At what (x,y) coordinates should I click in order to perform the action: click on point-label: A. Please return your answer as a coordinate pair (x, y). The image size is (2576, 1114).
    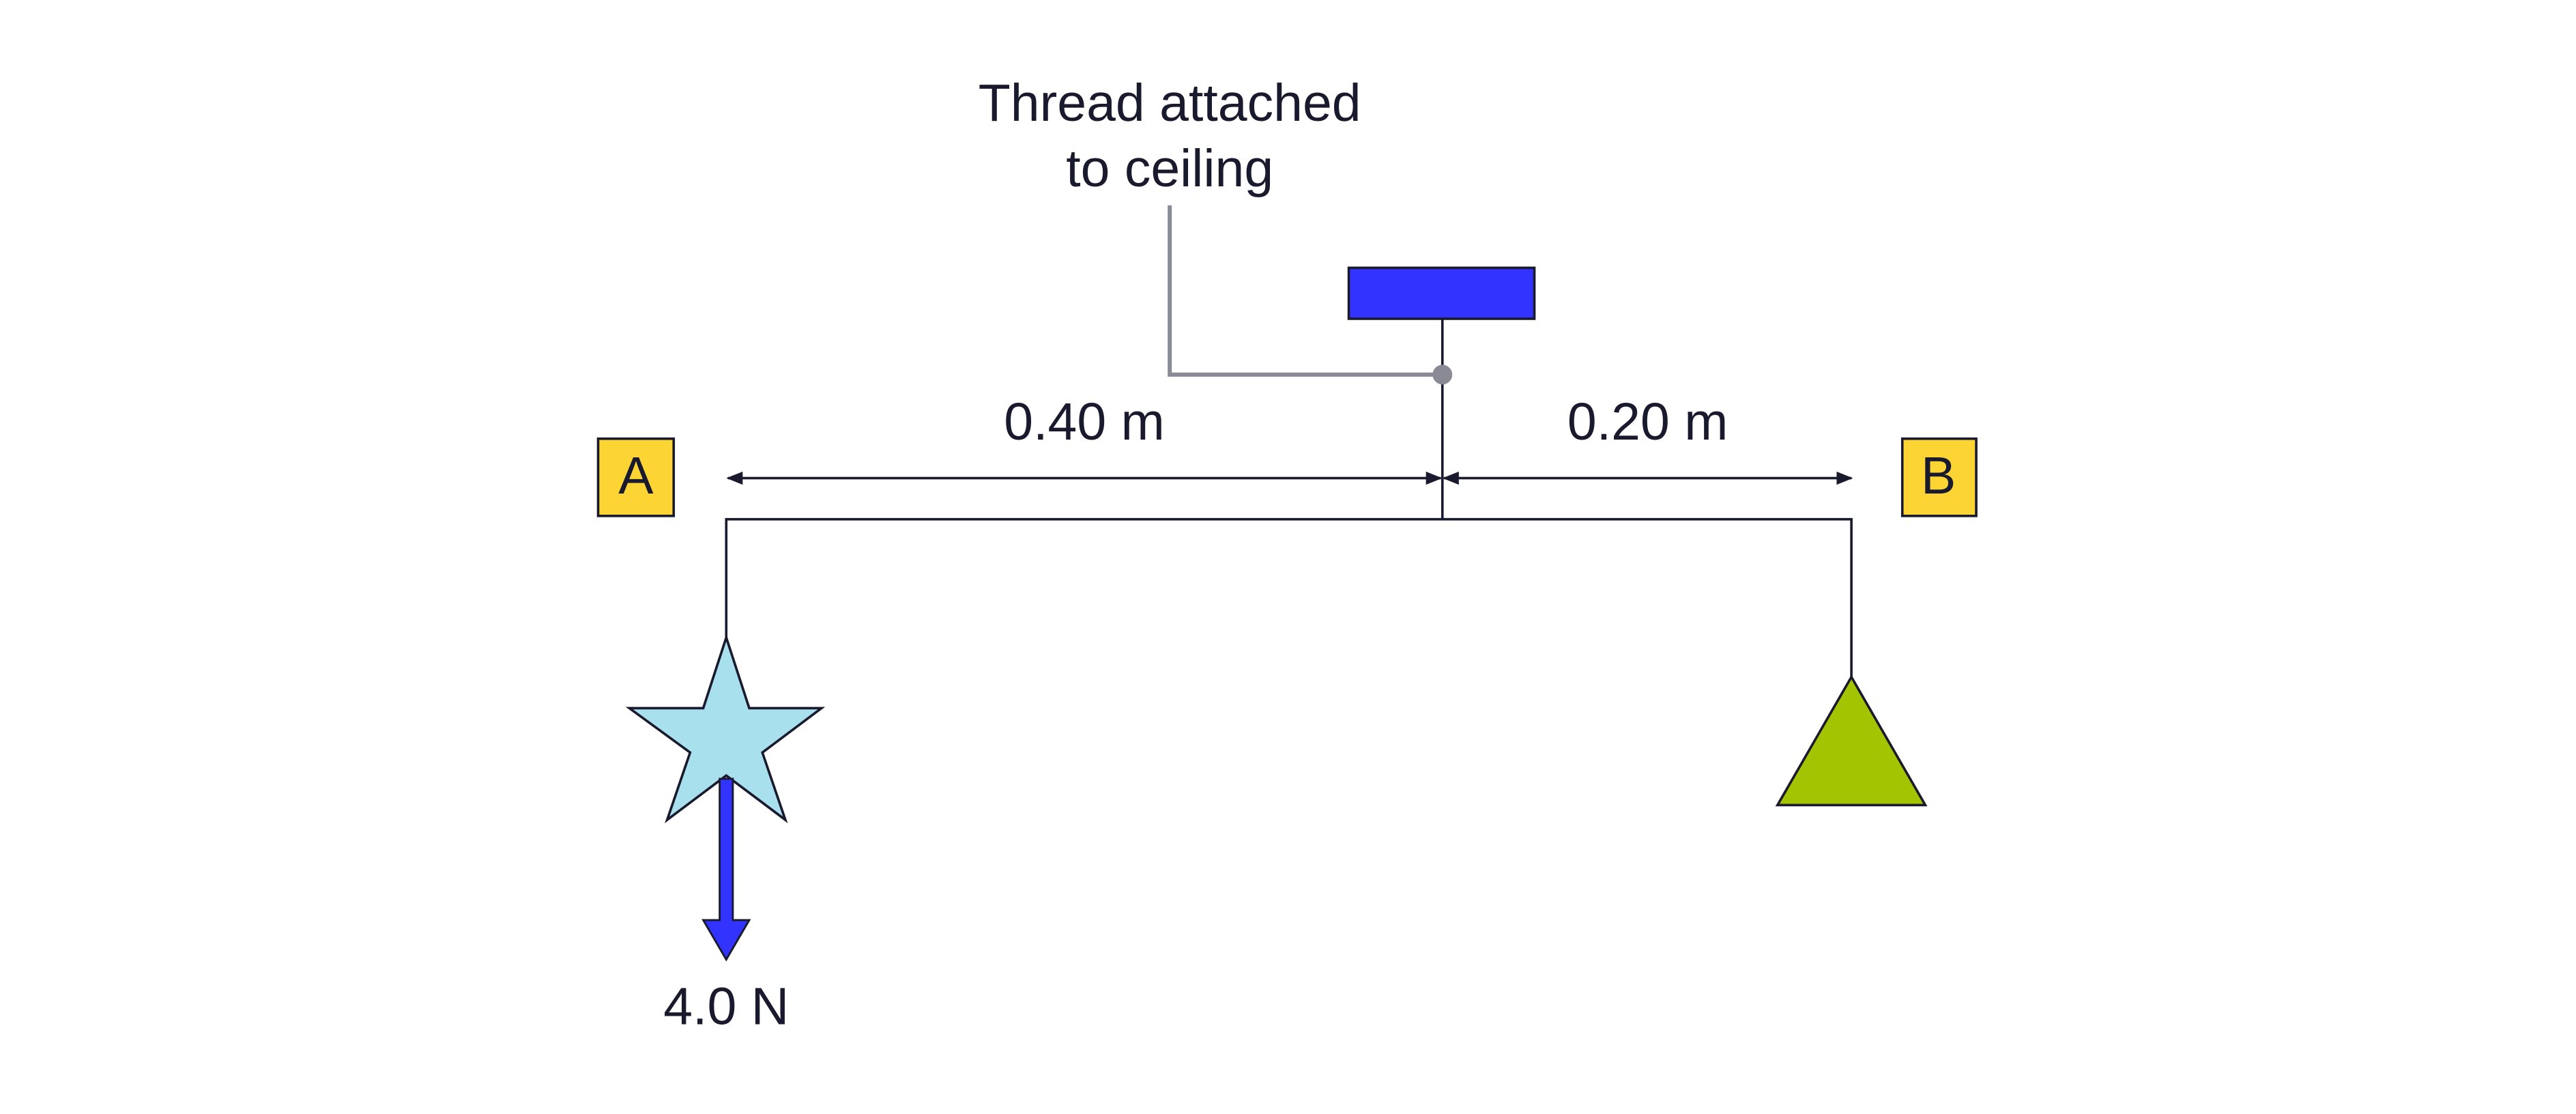
    Looking at the image, I should click on (636, 475).